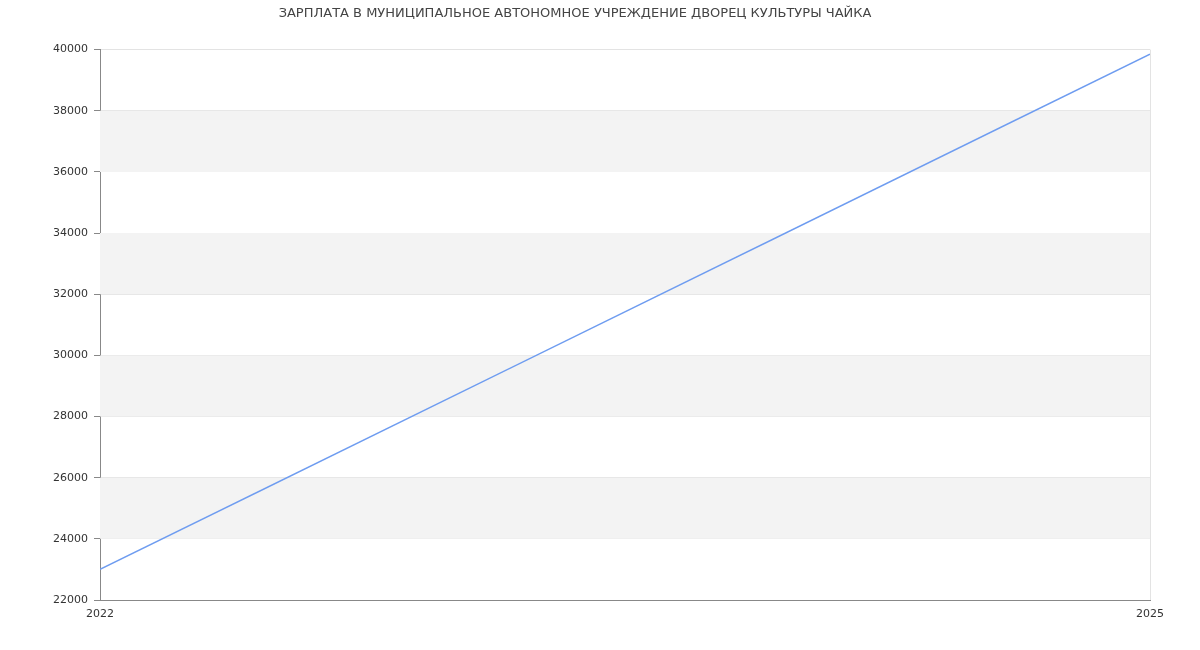 Image resolution: width=1200 pixels, height=650 pixels. I want to click on x-tick-label: 2025, so click(1150, 614).